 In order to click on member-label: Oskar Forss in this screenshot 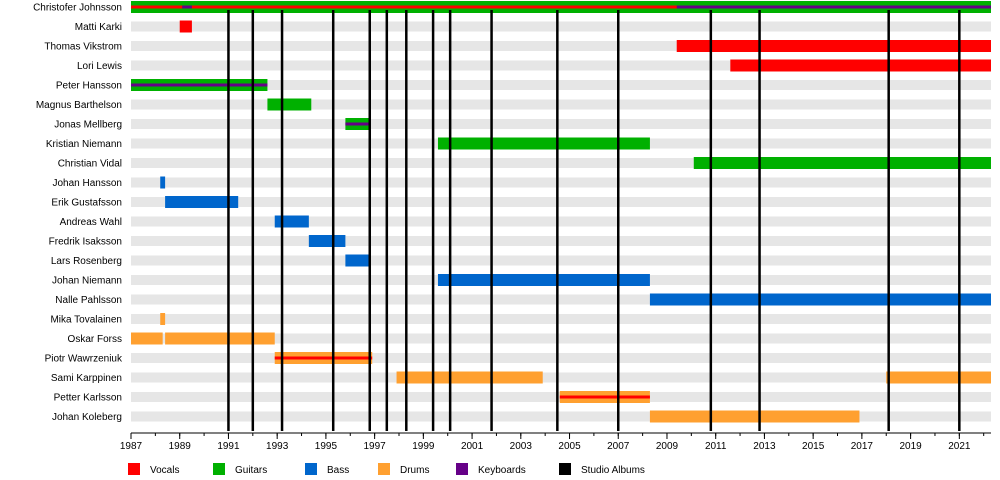, I will do `click(95, 339)`.